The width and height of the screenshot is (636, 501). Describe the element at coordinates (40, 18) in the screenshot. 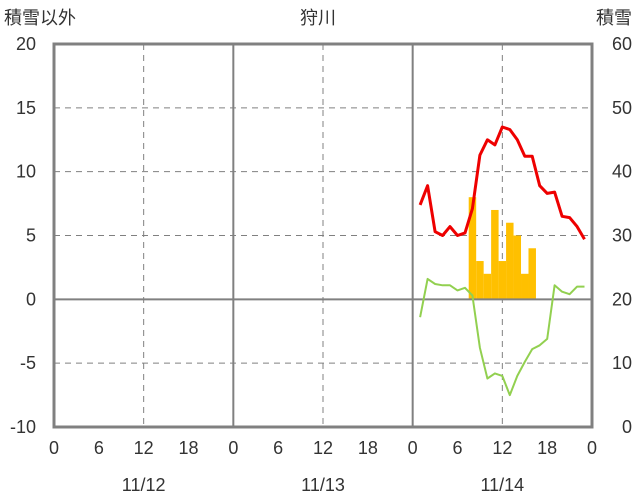

I see `left-axis-label: 積雪以外` at that location.